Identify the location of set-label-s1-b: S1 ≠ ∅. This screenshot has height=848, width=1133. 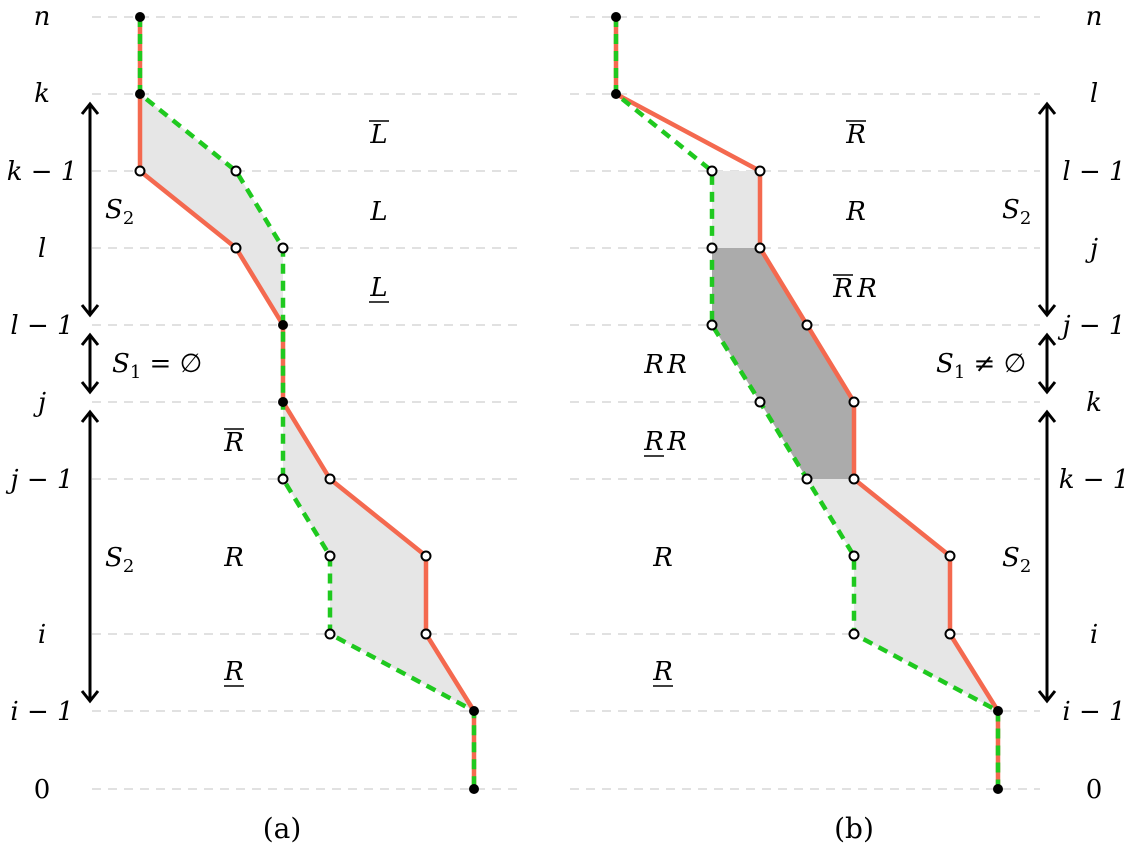
(981, 366).